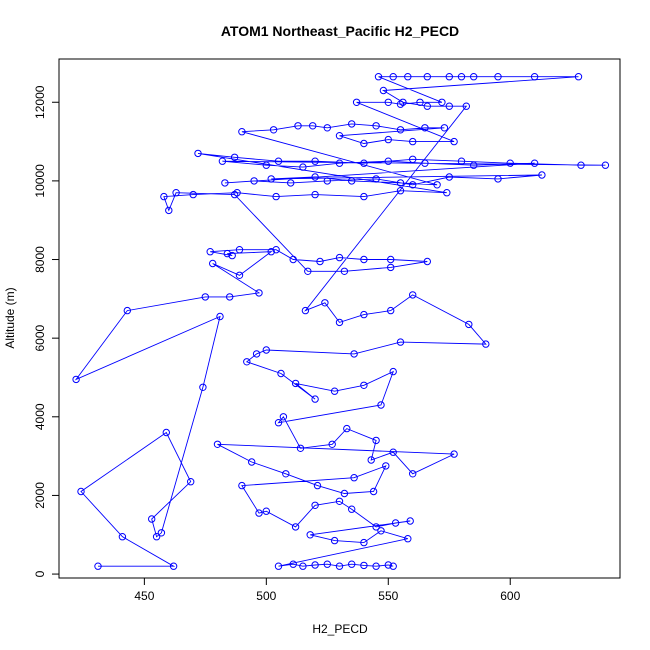 The image size is (650, 650). Describe the element at coordinates (340, 629) in the screenshot. I see `x-axis-label: H2_PECD` at that location.